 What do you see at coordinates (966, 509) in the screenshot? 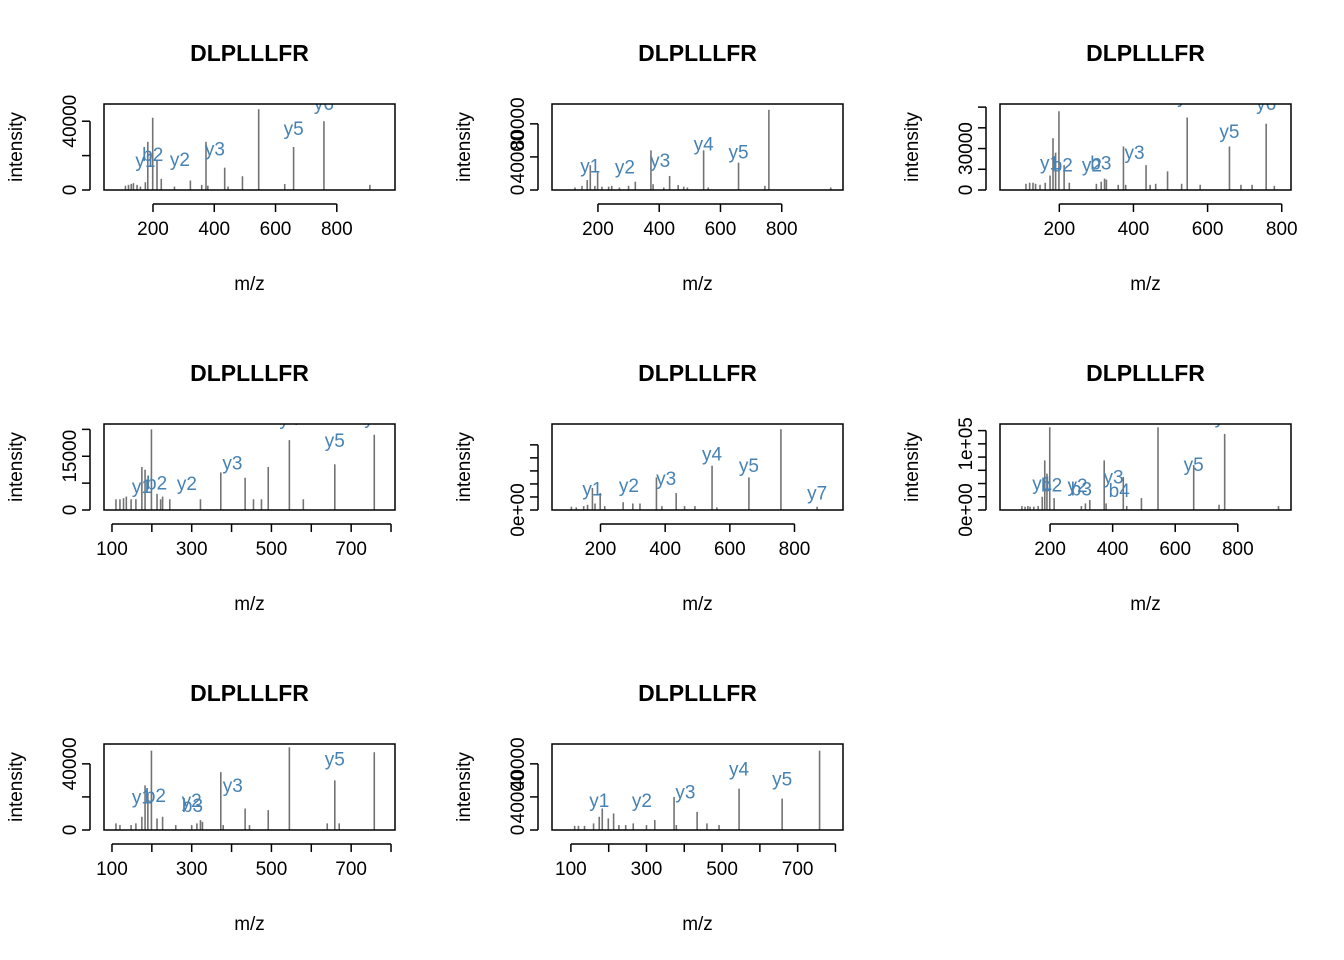
I see `y-tick-label: 0e+00` at bounding box center [966, 509].